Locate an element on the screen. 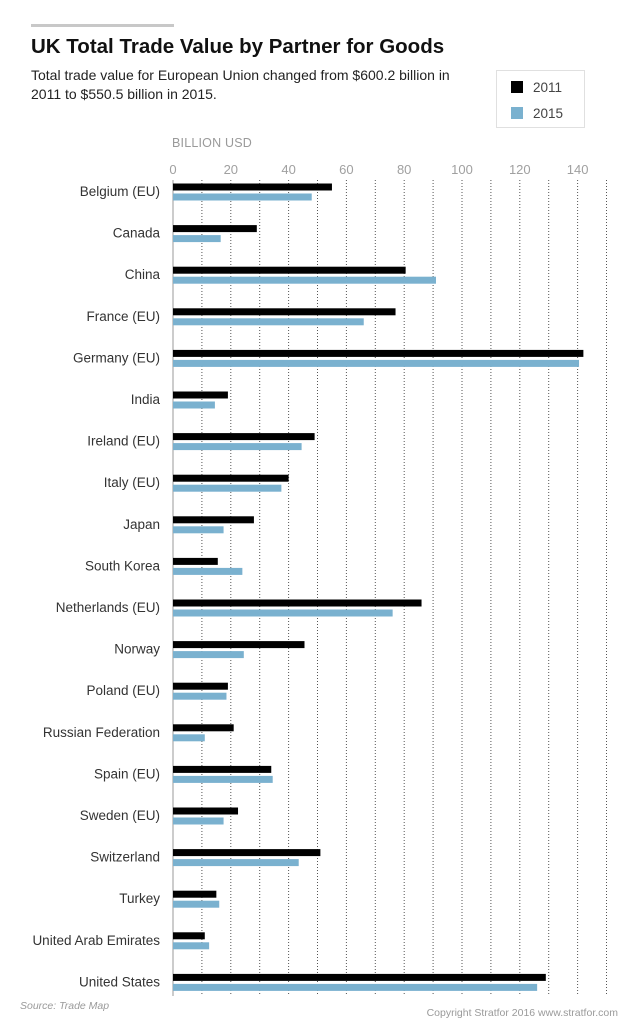 The height and width of the screenshot is (1034, 640). category-label: United States is located at coordinates (119, 981).